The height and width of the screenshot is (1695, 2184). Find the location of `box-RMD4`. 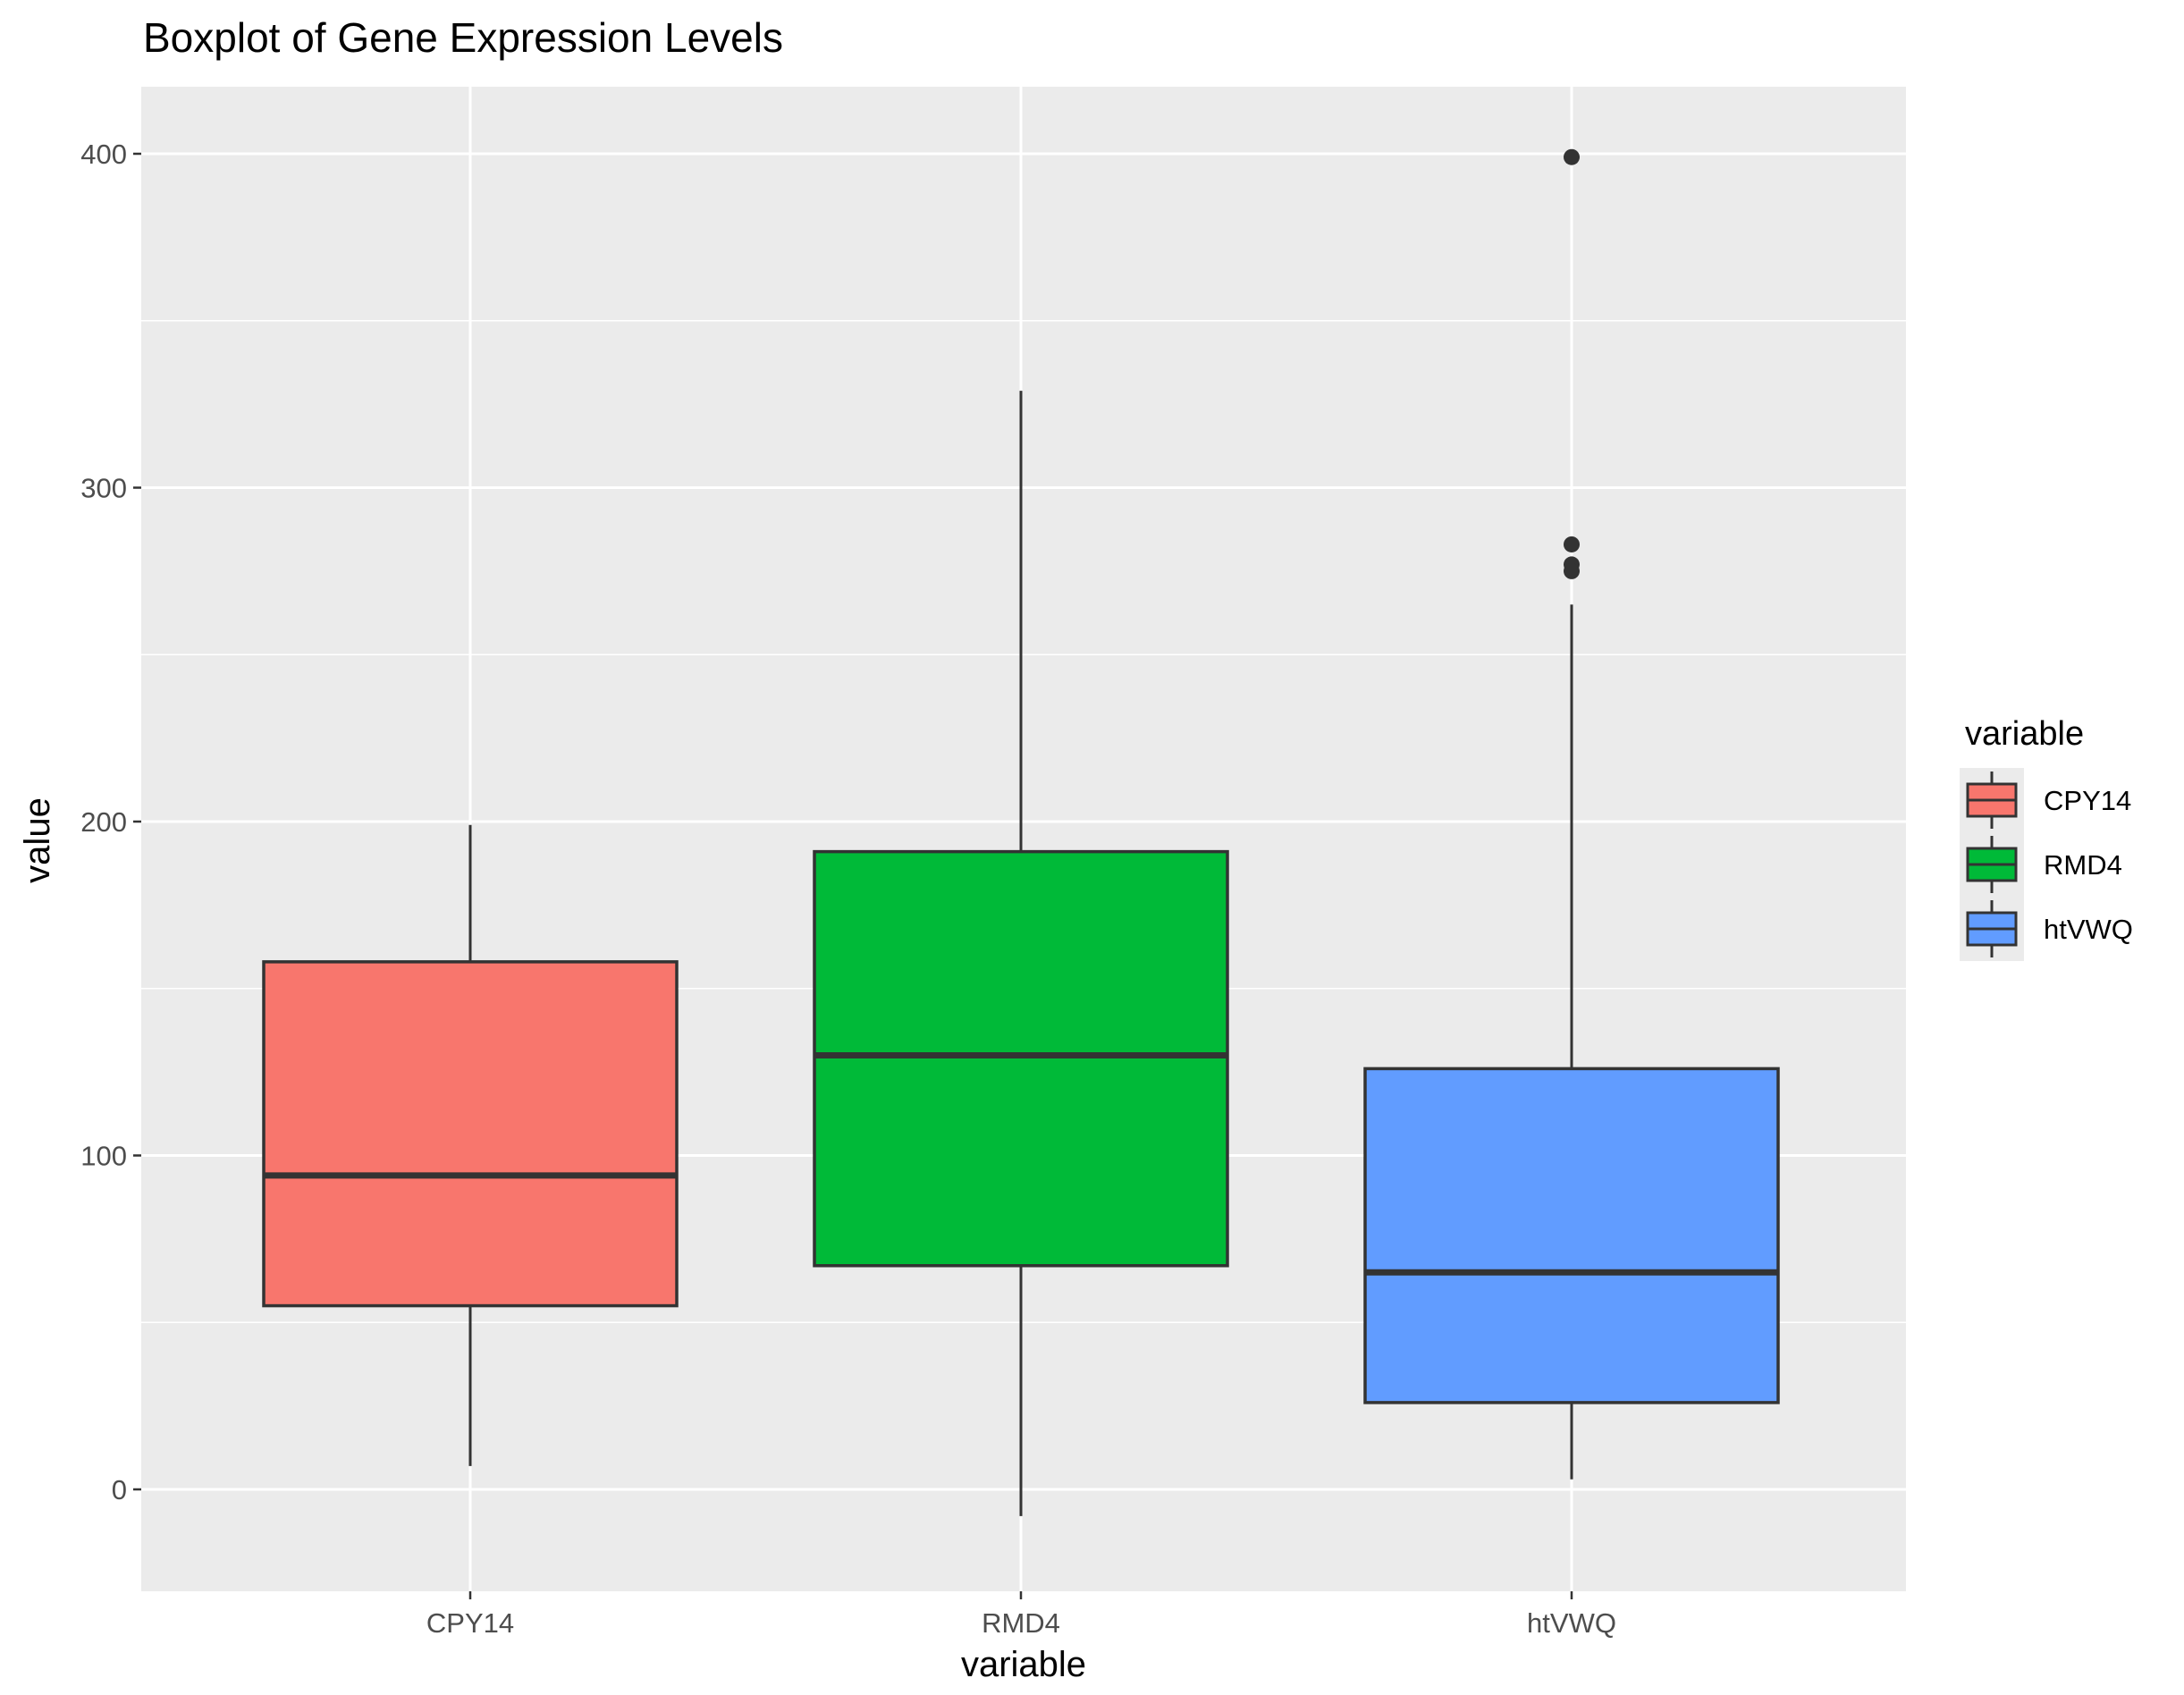

box-RMD4 is located at coordinates (1021, 954).